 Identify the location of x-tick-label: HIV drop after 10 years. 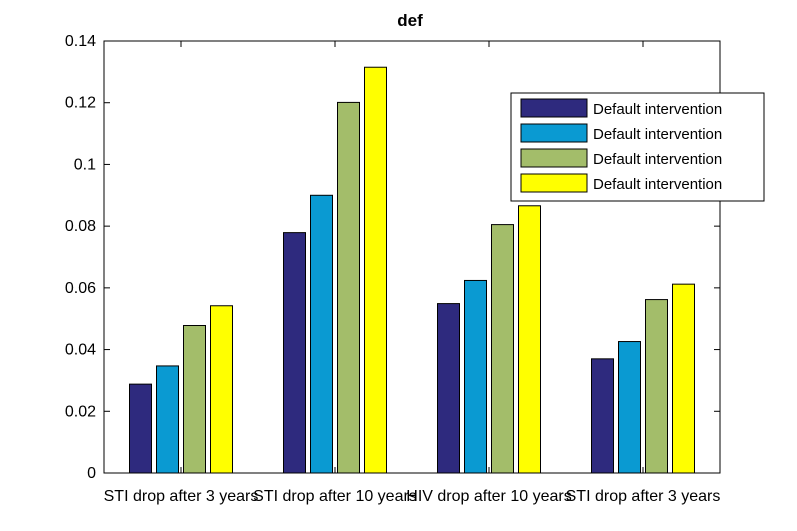
(488, 496).